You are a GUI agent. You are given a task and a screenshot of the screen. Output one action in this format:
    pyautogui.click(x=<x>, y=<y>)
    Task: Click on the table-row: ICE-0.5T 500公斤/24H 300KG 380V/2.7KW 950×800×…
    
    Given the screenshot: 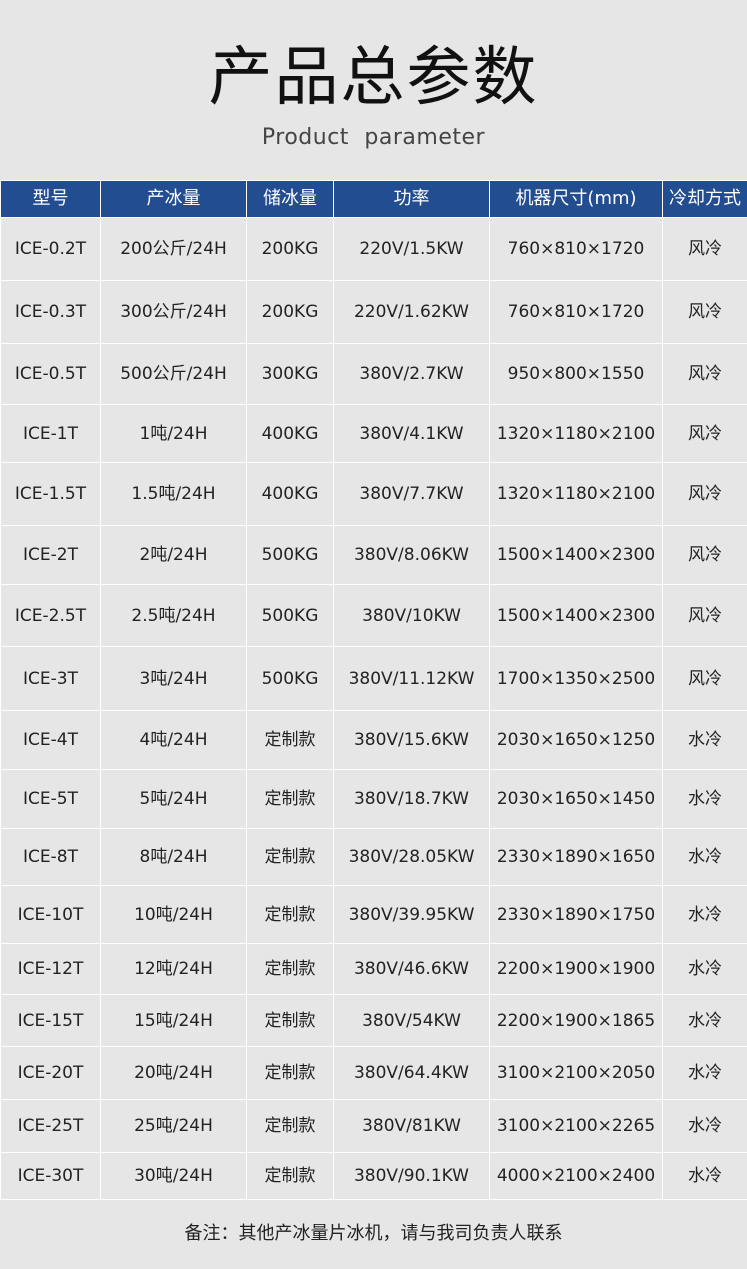 What is the action you would take?
    pyautogui.click(x=373, y=374)
    